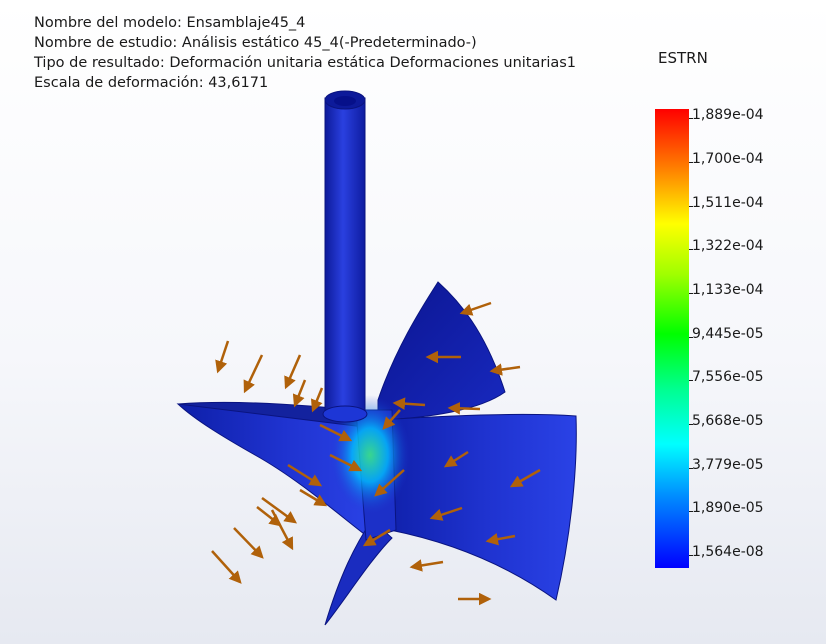 The height and width of the screenshot is (644, 826). I want to click on legend-tick: 1,564e-08, so click(726, 552).